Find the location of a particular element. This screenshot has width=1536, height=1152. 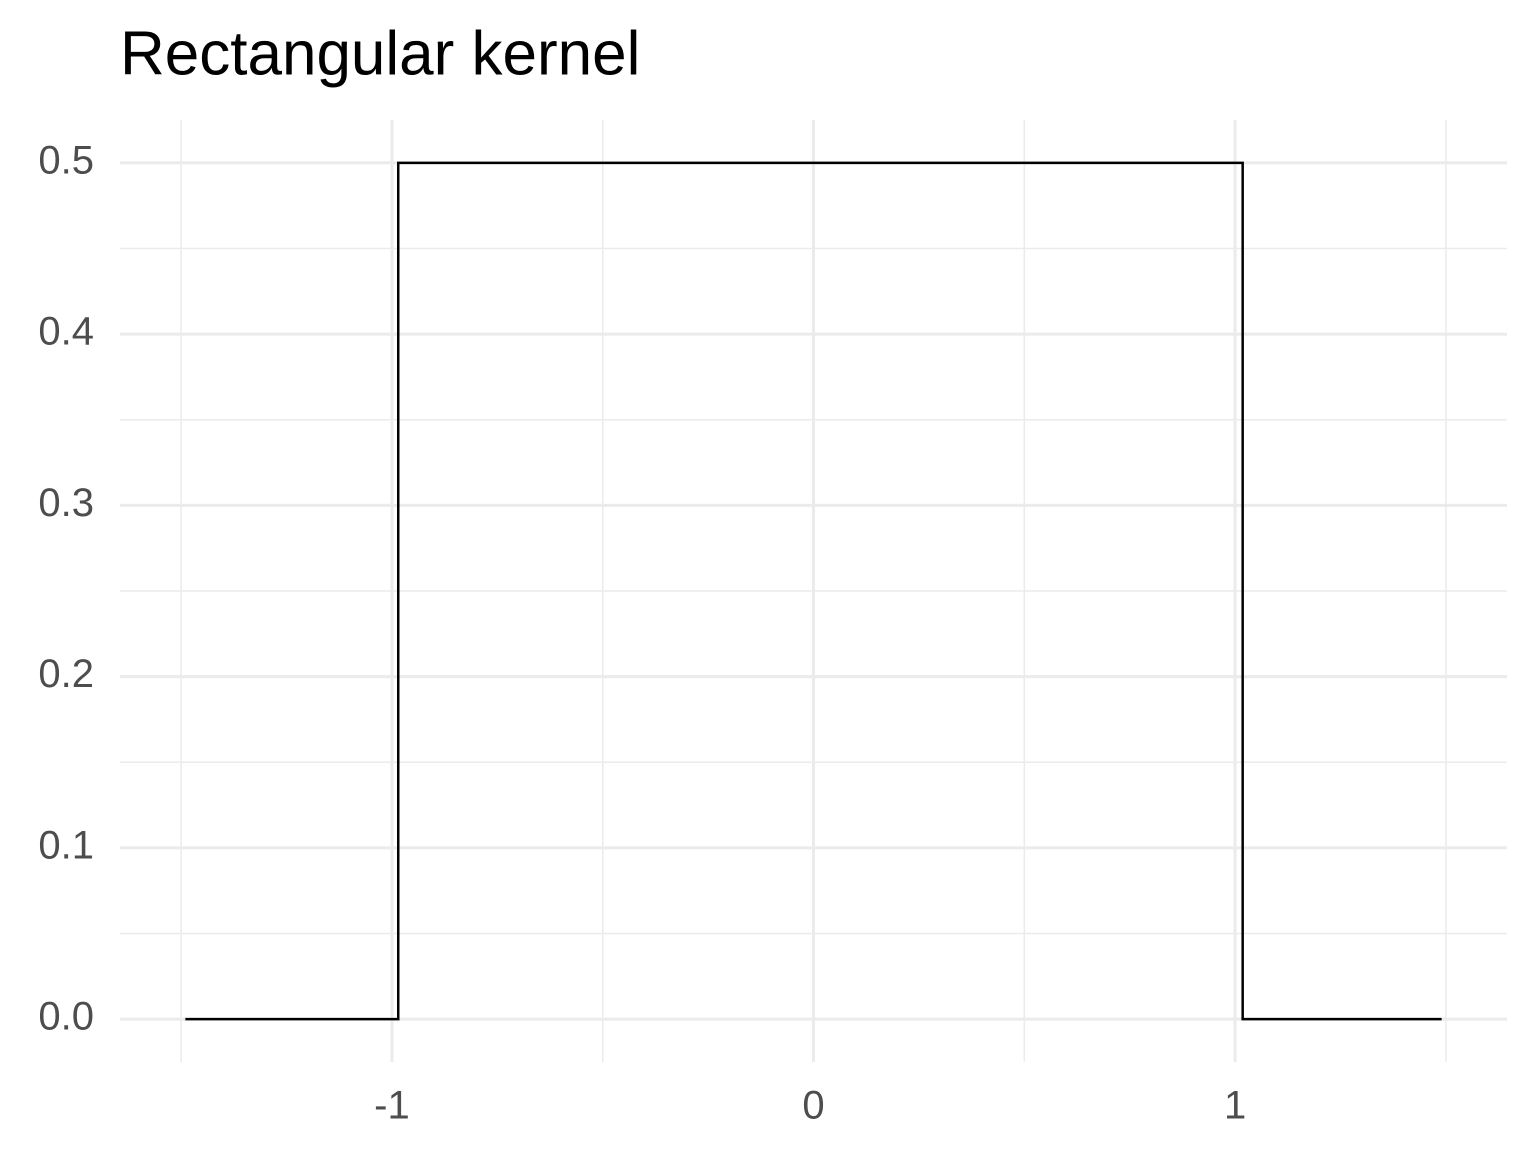

y-tick-label: 0.5 is located at coordinates (66, 160).